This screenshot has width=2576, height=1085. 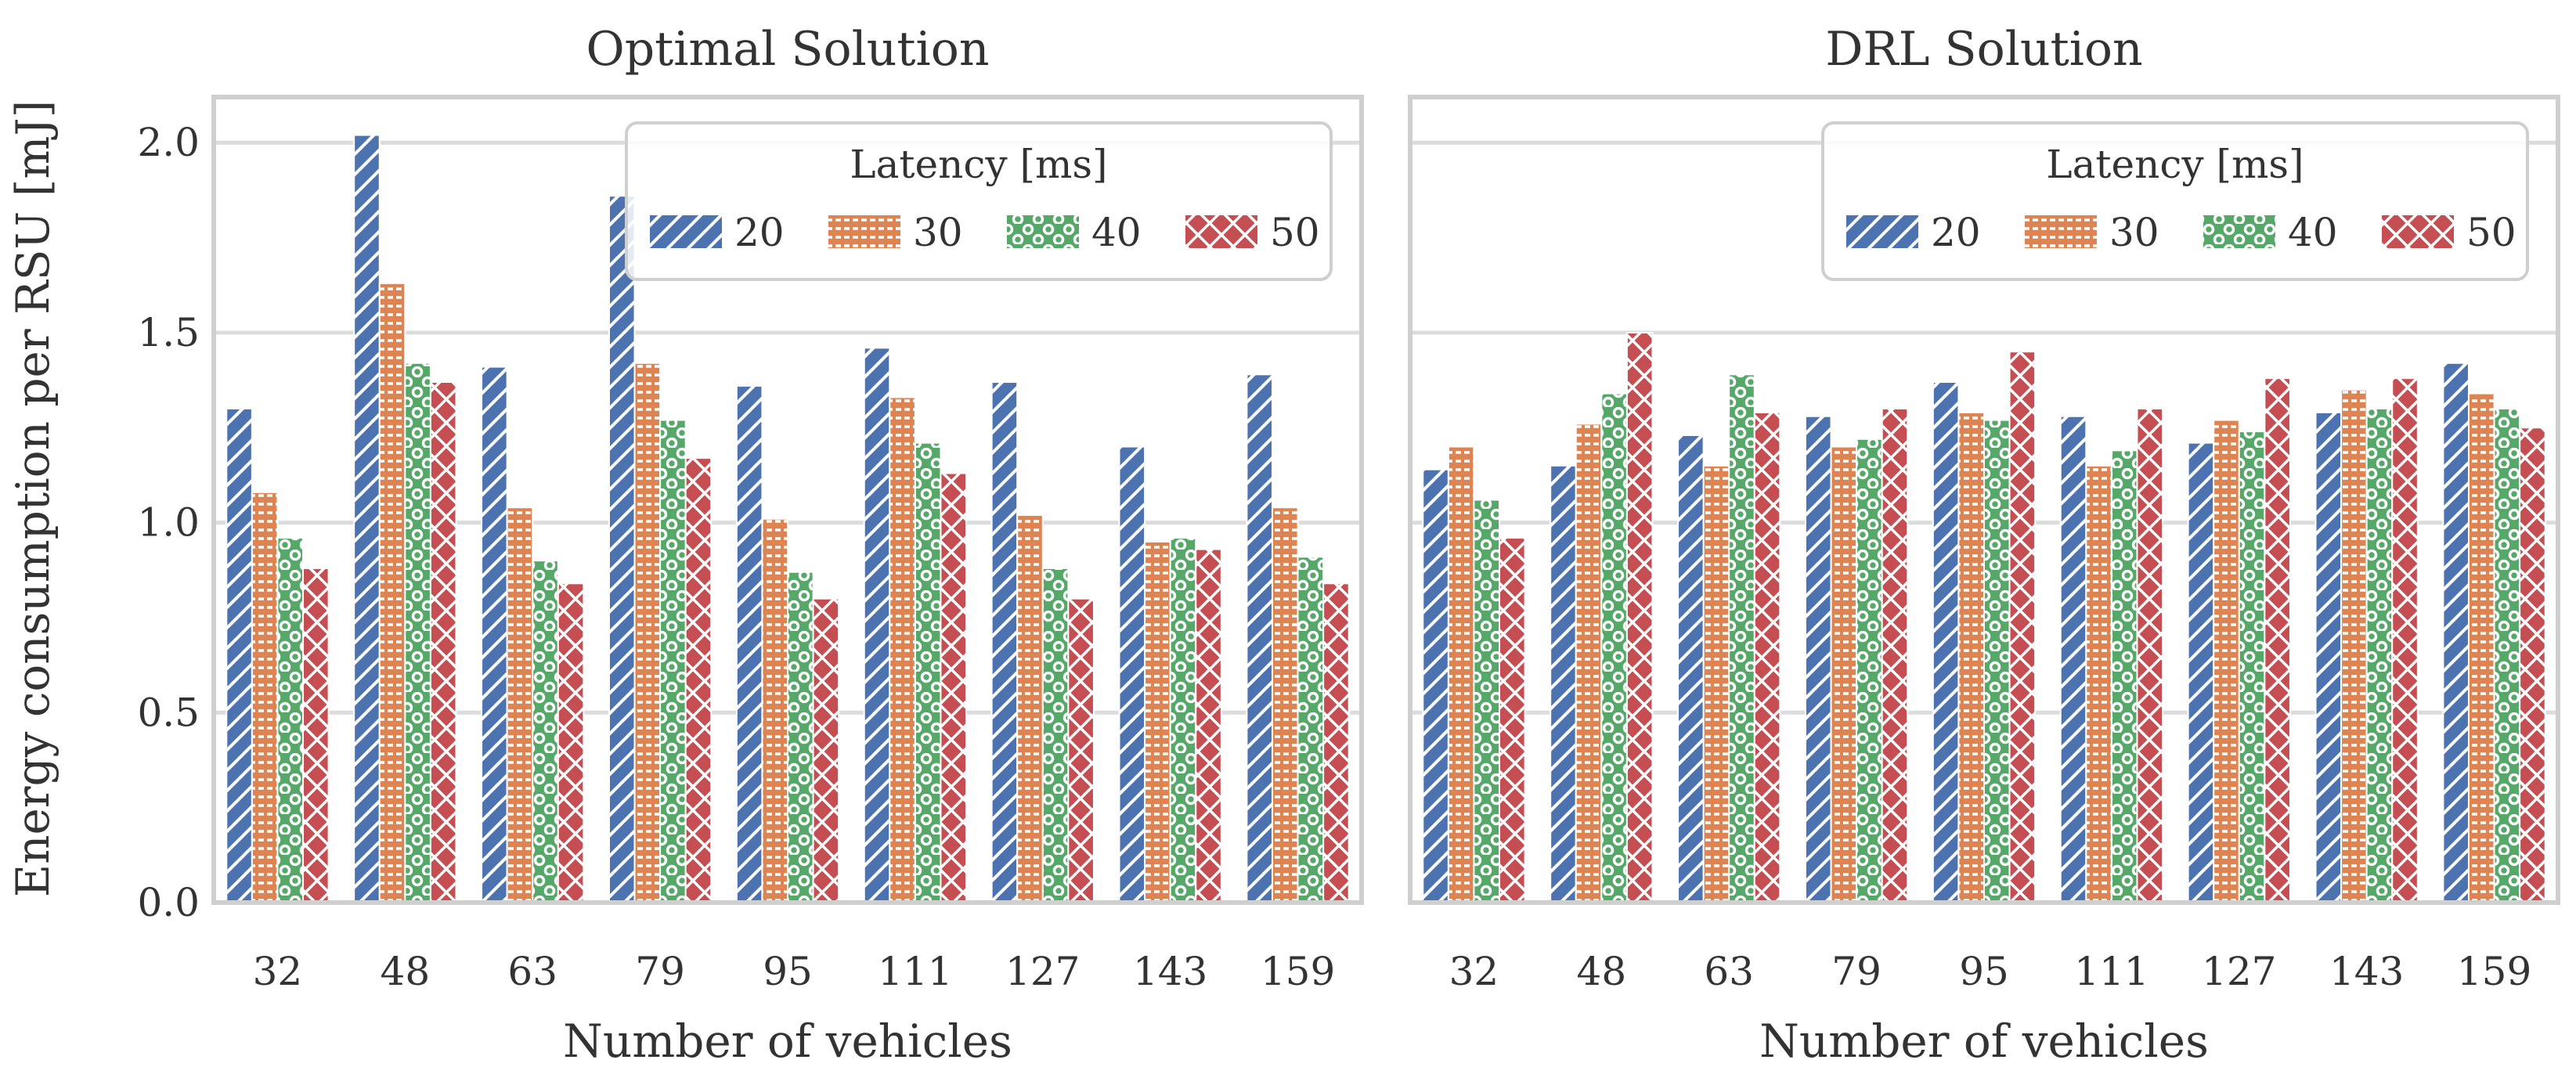 I want to click on panel-title: DRL Solution, so click(x=1983, y=49).